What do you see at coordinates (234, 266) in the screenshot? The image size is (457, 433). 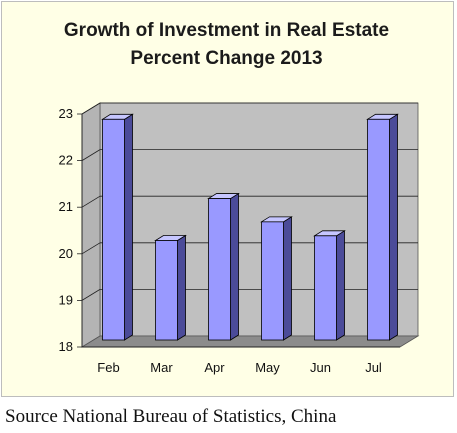 I see `bar-side-apr` at bounding box center [234, 266].